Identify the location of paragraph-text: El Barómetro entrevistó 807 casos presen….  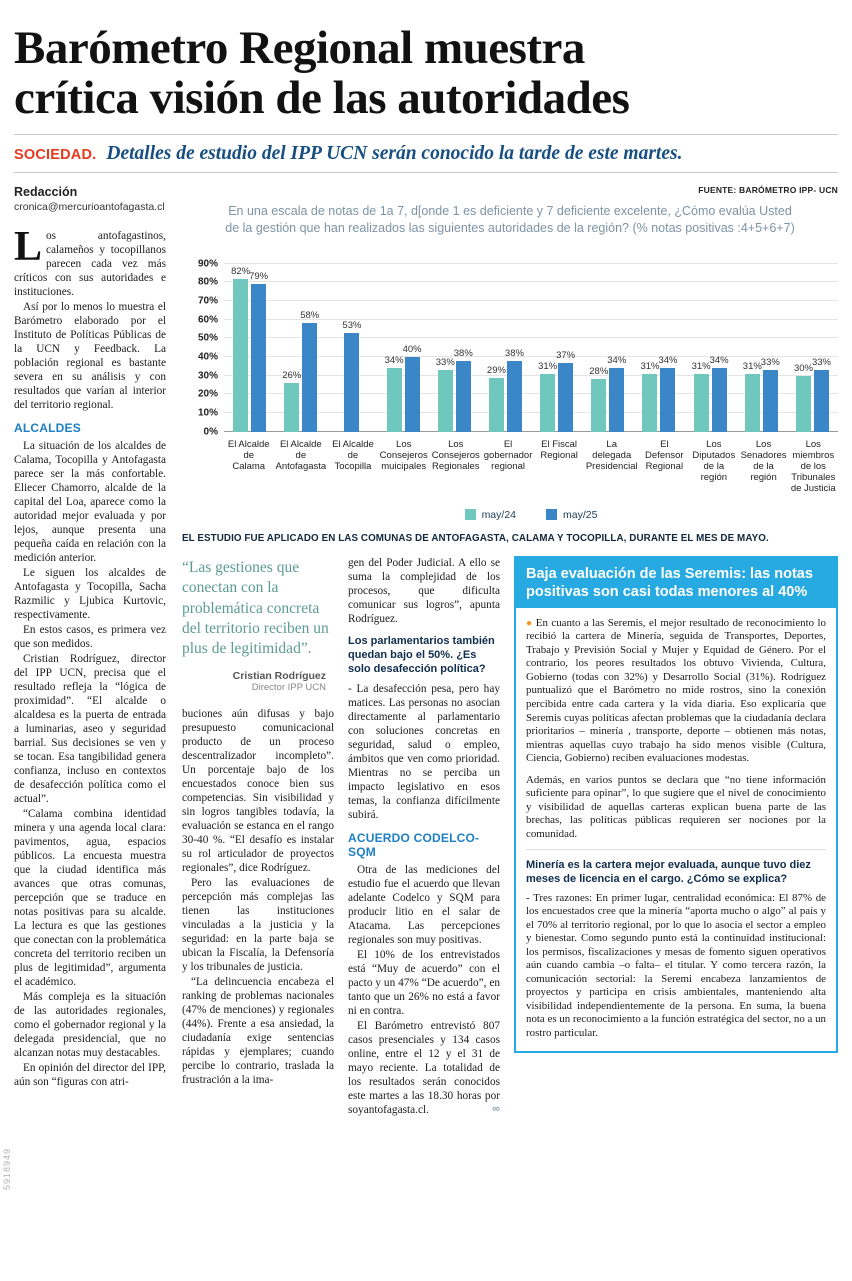
(424, 1067).